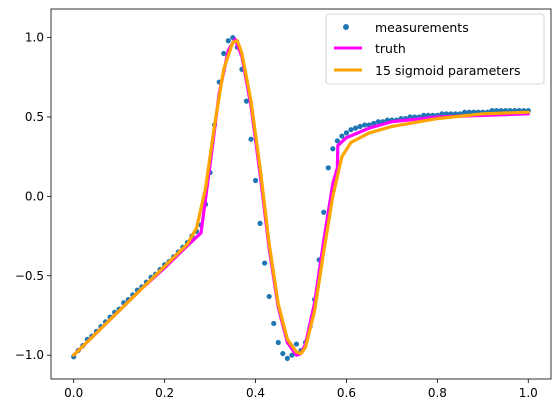 Image resolution: width=559 pixels, height=413 pixels. Describe the element at coordinates (301, 389) in the screenshot. I see `x-axis: 0.0 0.2 0.4 0.6 0.8 1.0` at that location.